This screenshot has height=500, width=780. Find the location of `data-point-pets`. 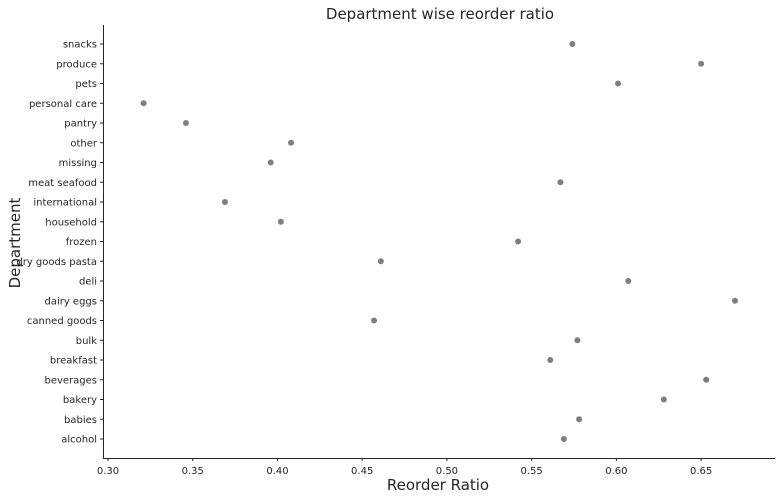

data-point-pets is located at coordinates (618, 83).